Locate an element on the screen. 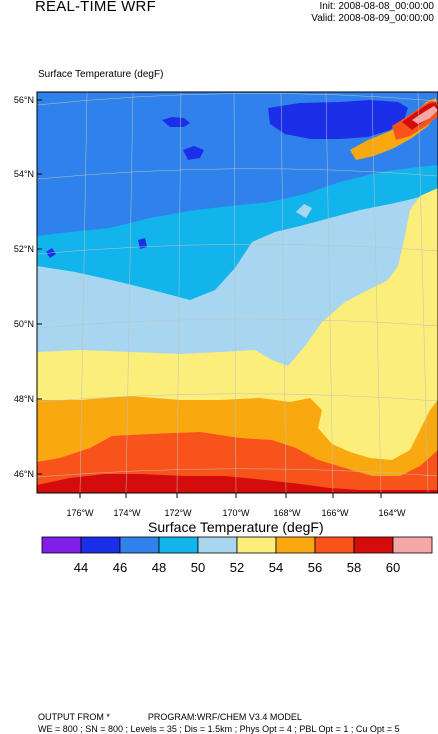 Image resolution: width=438 pixels, height=734 pixels. lon-label: 166°W is located at coordinates (335, 513).